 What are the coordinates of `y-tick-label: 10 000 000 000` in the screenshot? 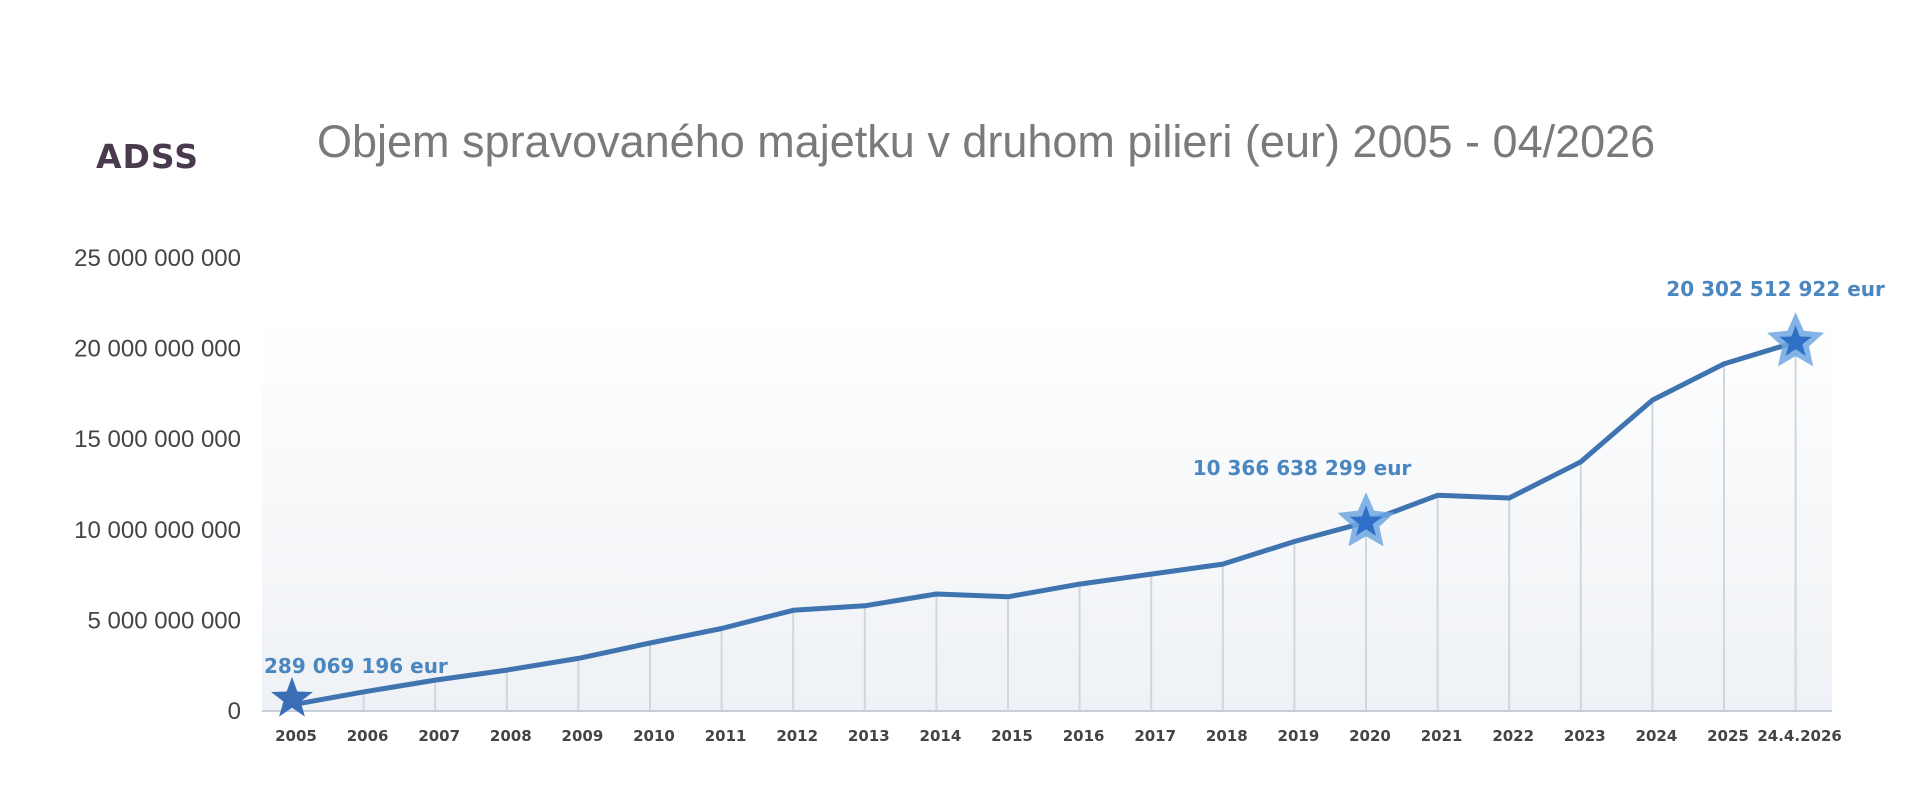 It's located at (157, 530).